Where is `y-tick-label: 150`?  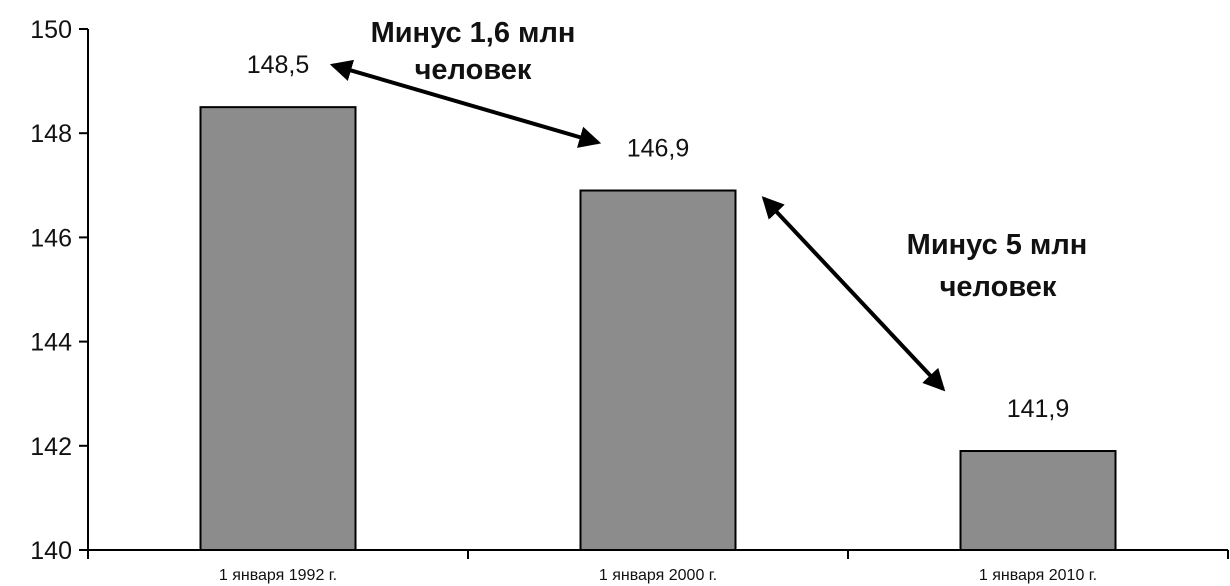 y-tick-label: 150 is located at coordinates (51, 30).